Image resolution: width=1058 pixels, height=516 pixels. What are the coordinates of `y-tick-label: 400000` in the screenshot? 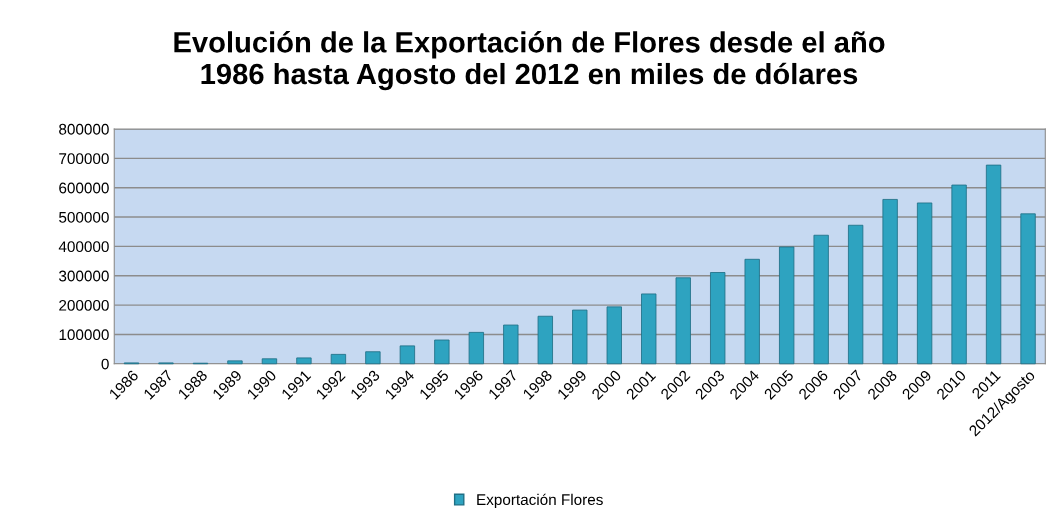 It's located at (83, 247).